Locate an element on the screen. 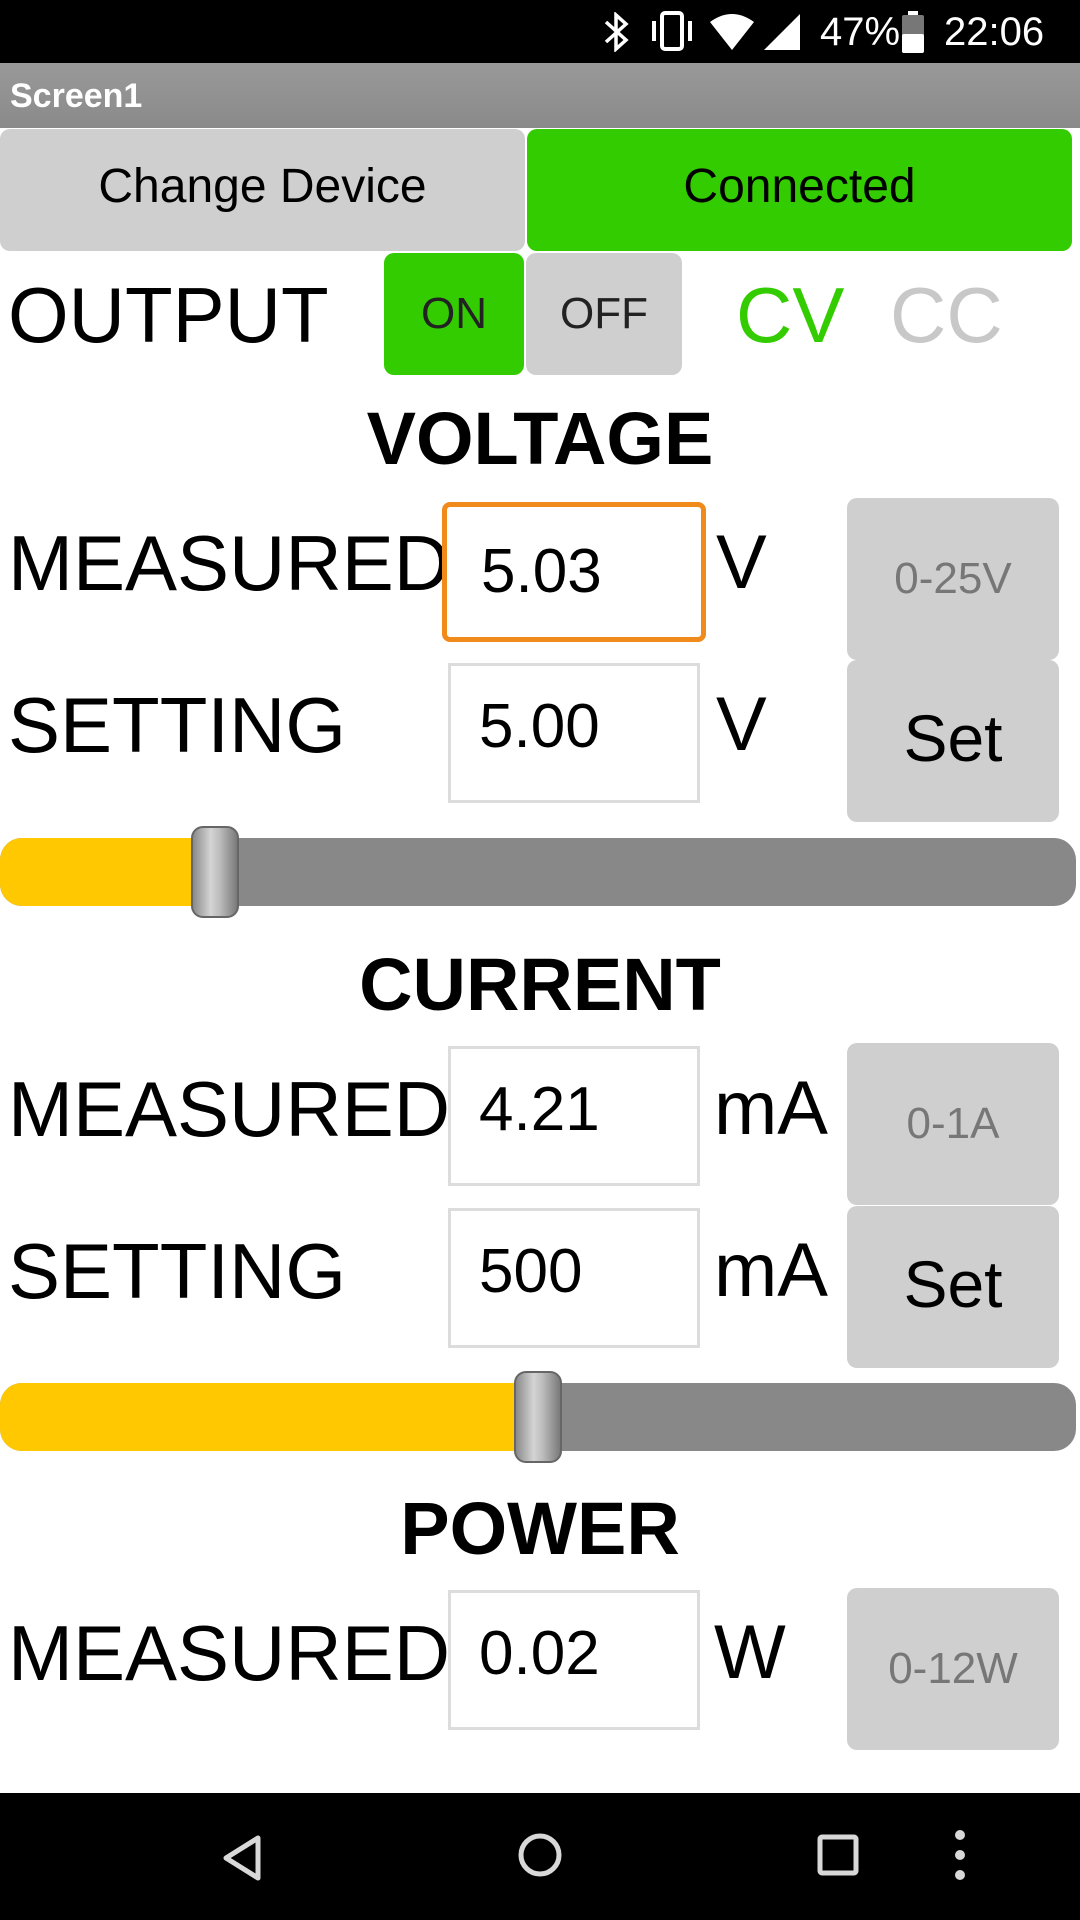 The height and width of the screenshot is (1920, 1080). change-device-label: Change Device is located at coordinates (262, 186).